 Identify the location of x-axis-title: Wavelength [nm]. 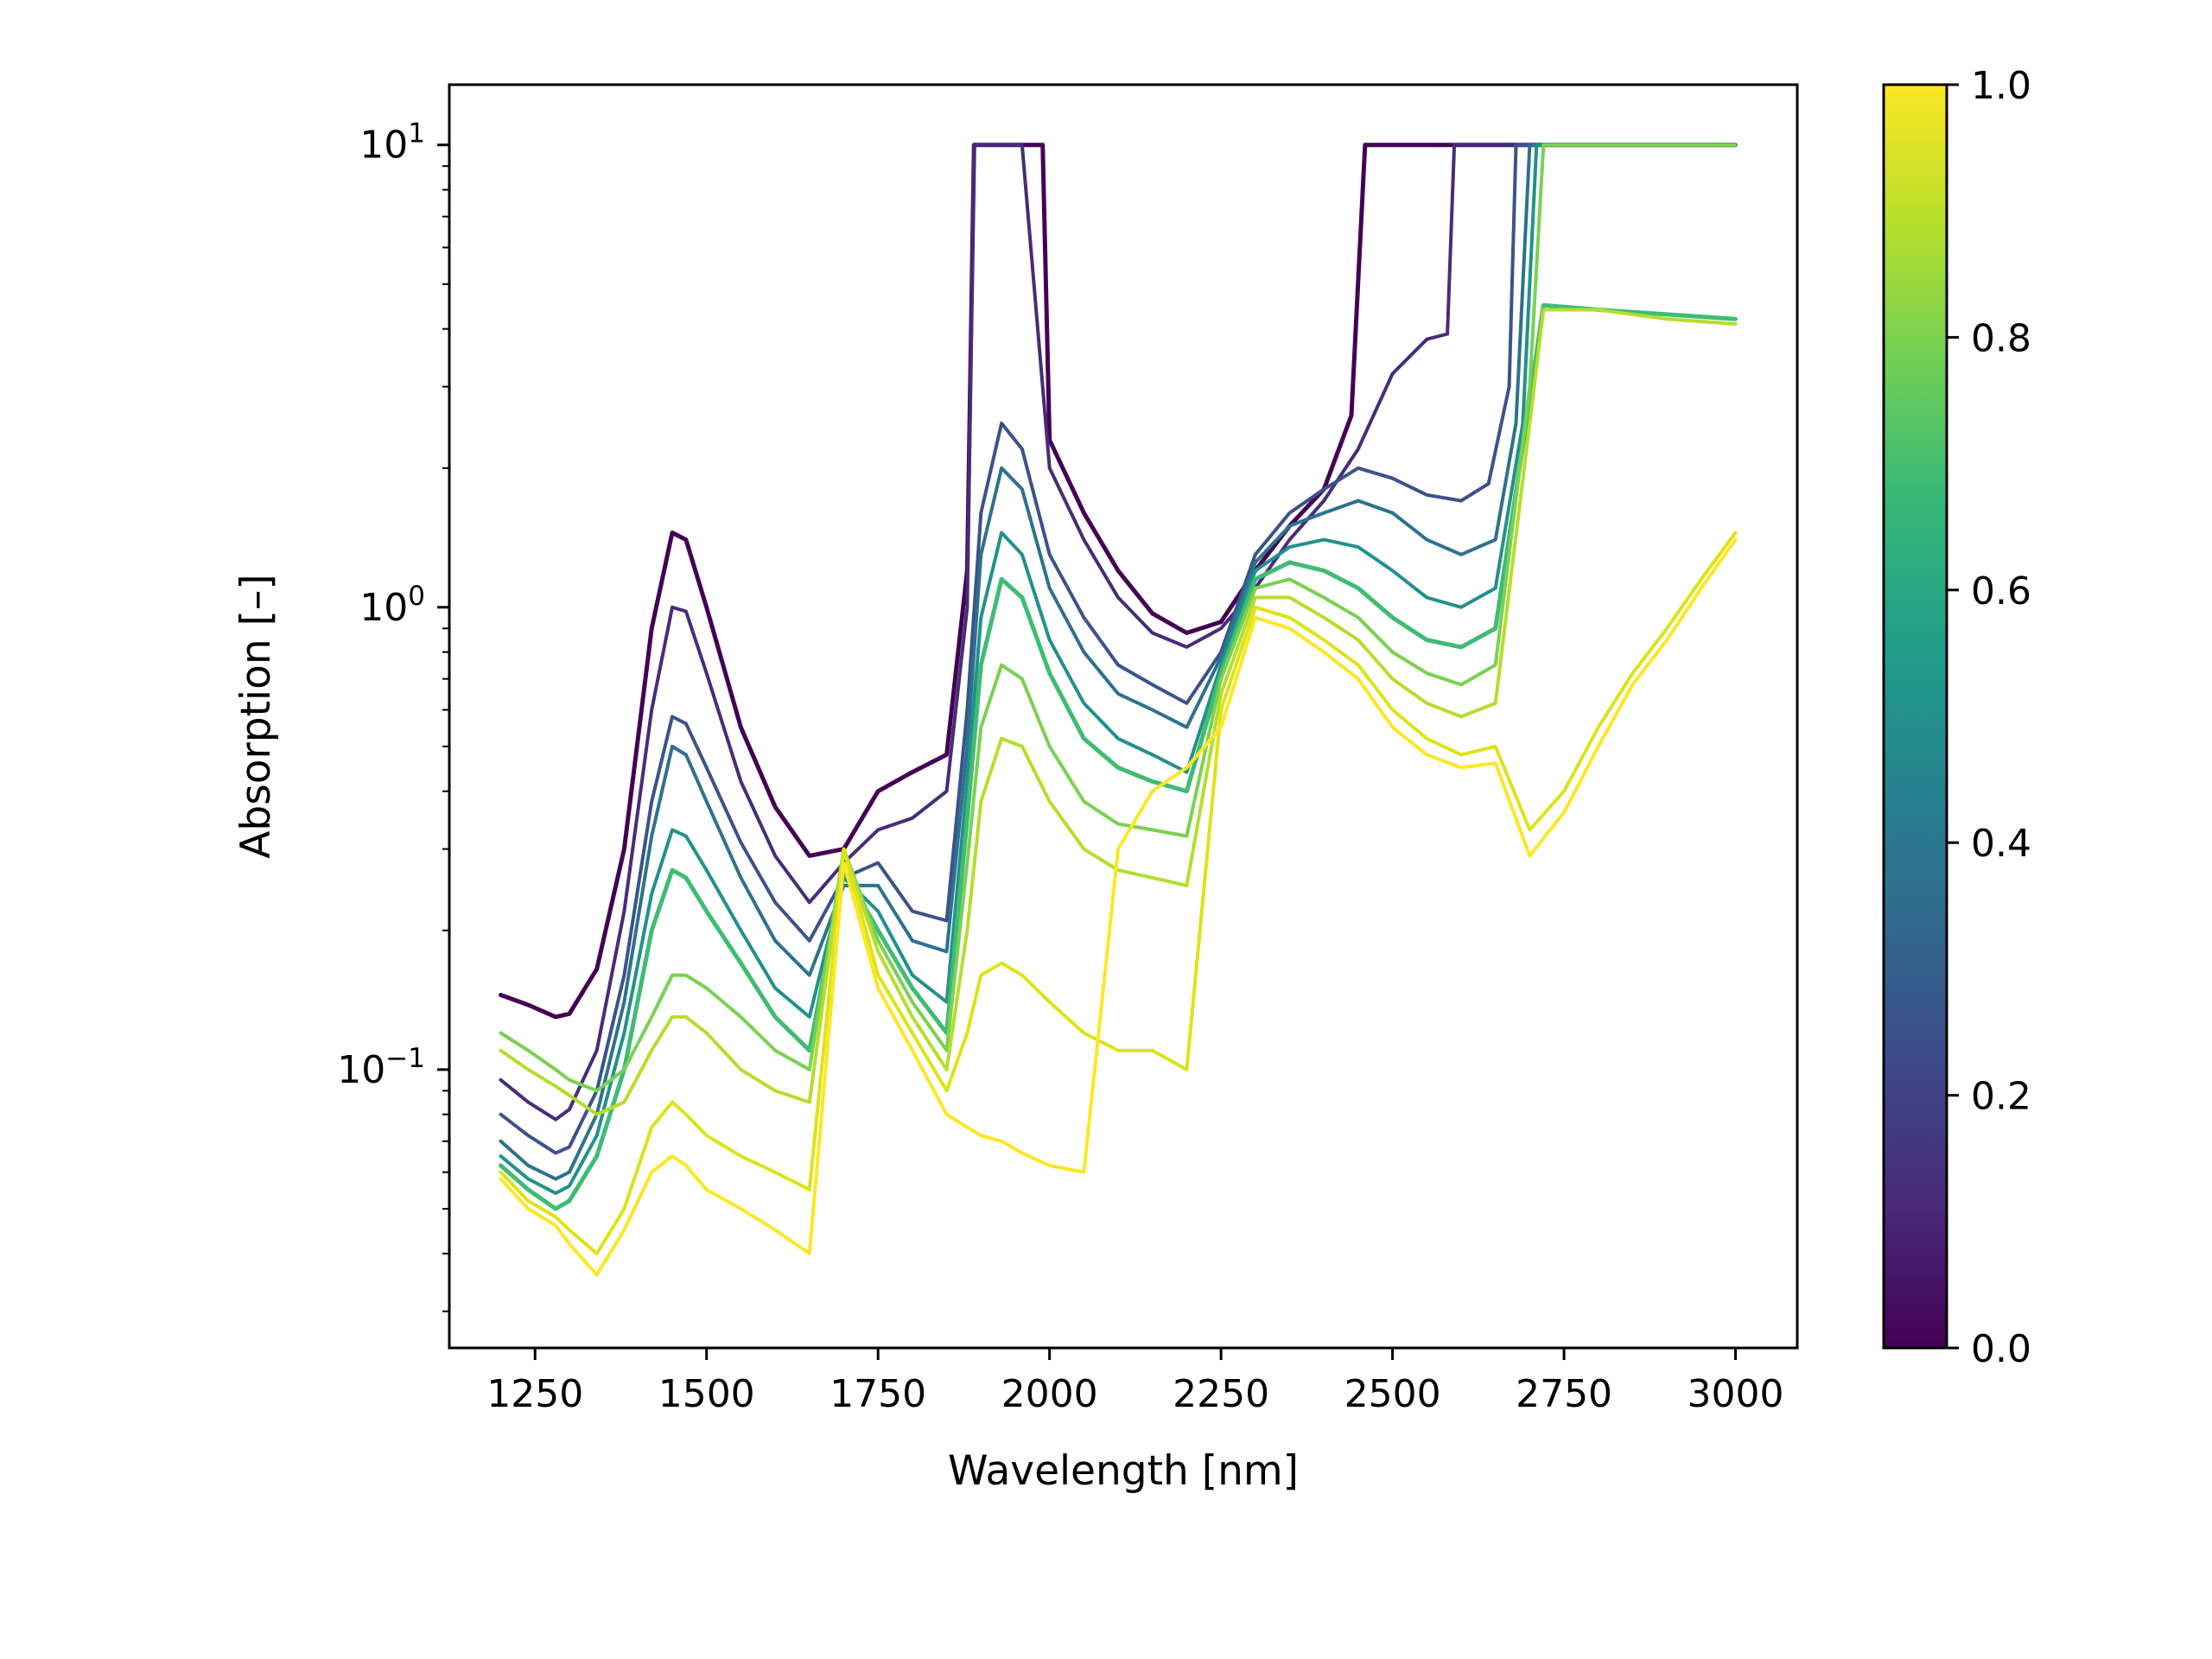
(1123, 1471).